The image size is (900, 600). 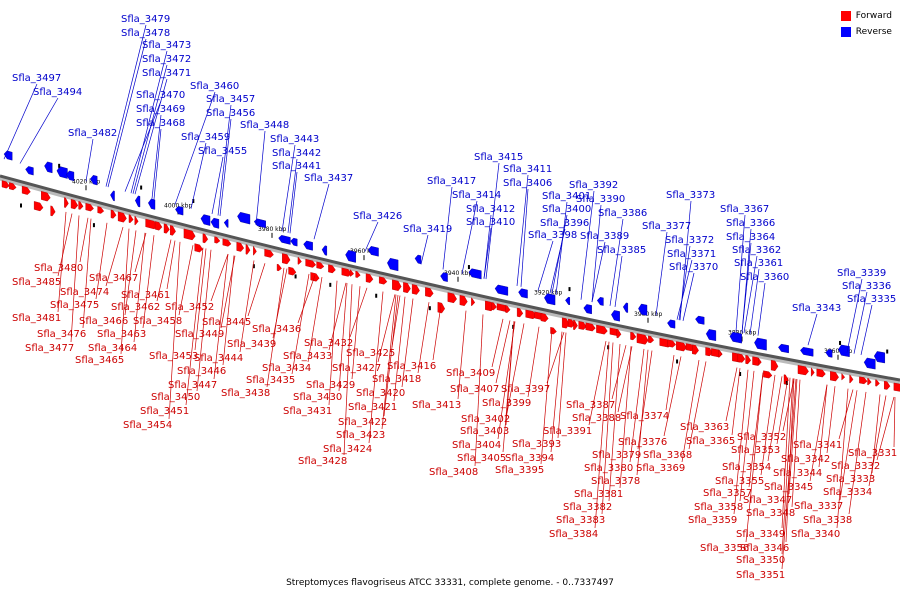 I want to click on reverse-gene-label: Sfla_3370, so click(x=693, y=267).